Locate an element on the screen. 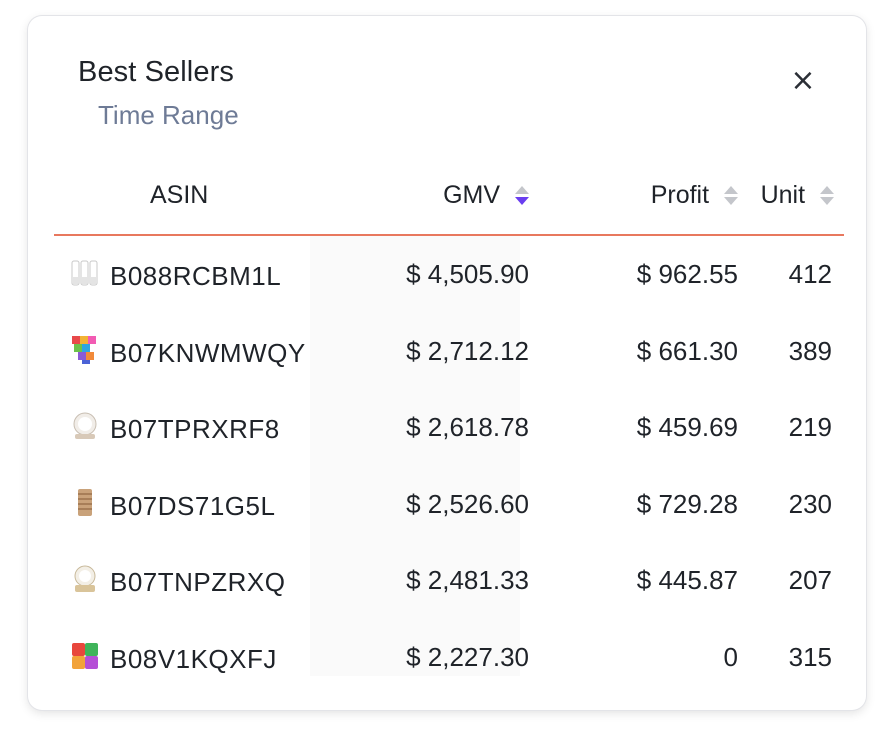  profit-cell: $ 962.55 is located at coordinates (687, 274).